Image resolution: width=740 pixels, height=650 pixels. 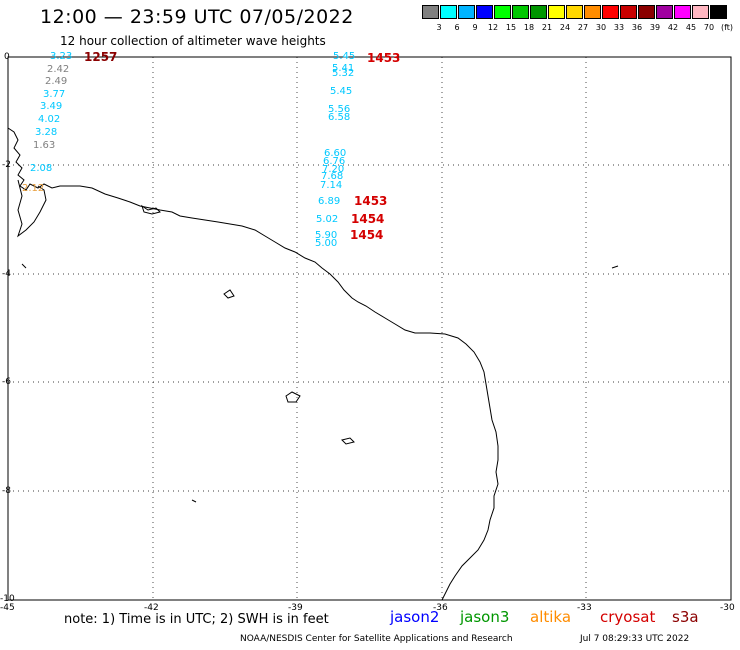 I want to click on wave-height-value: 3.77, so click(x=54, y=94).